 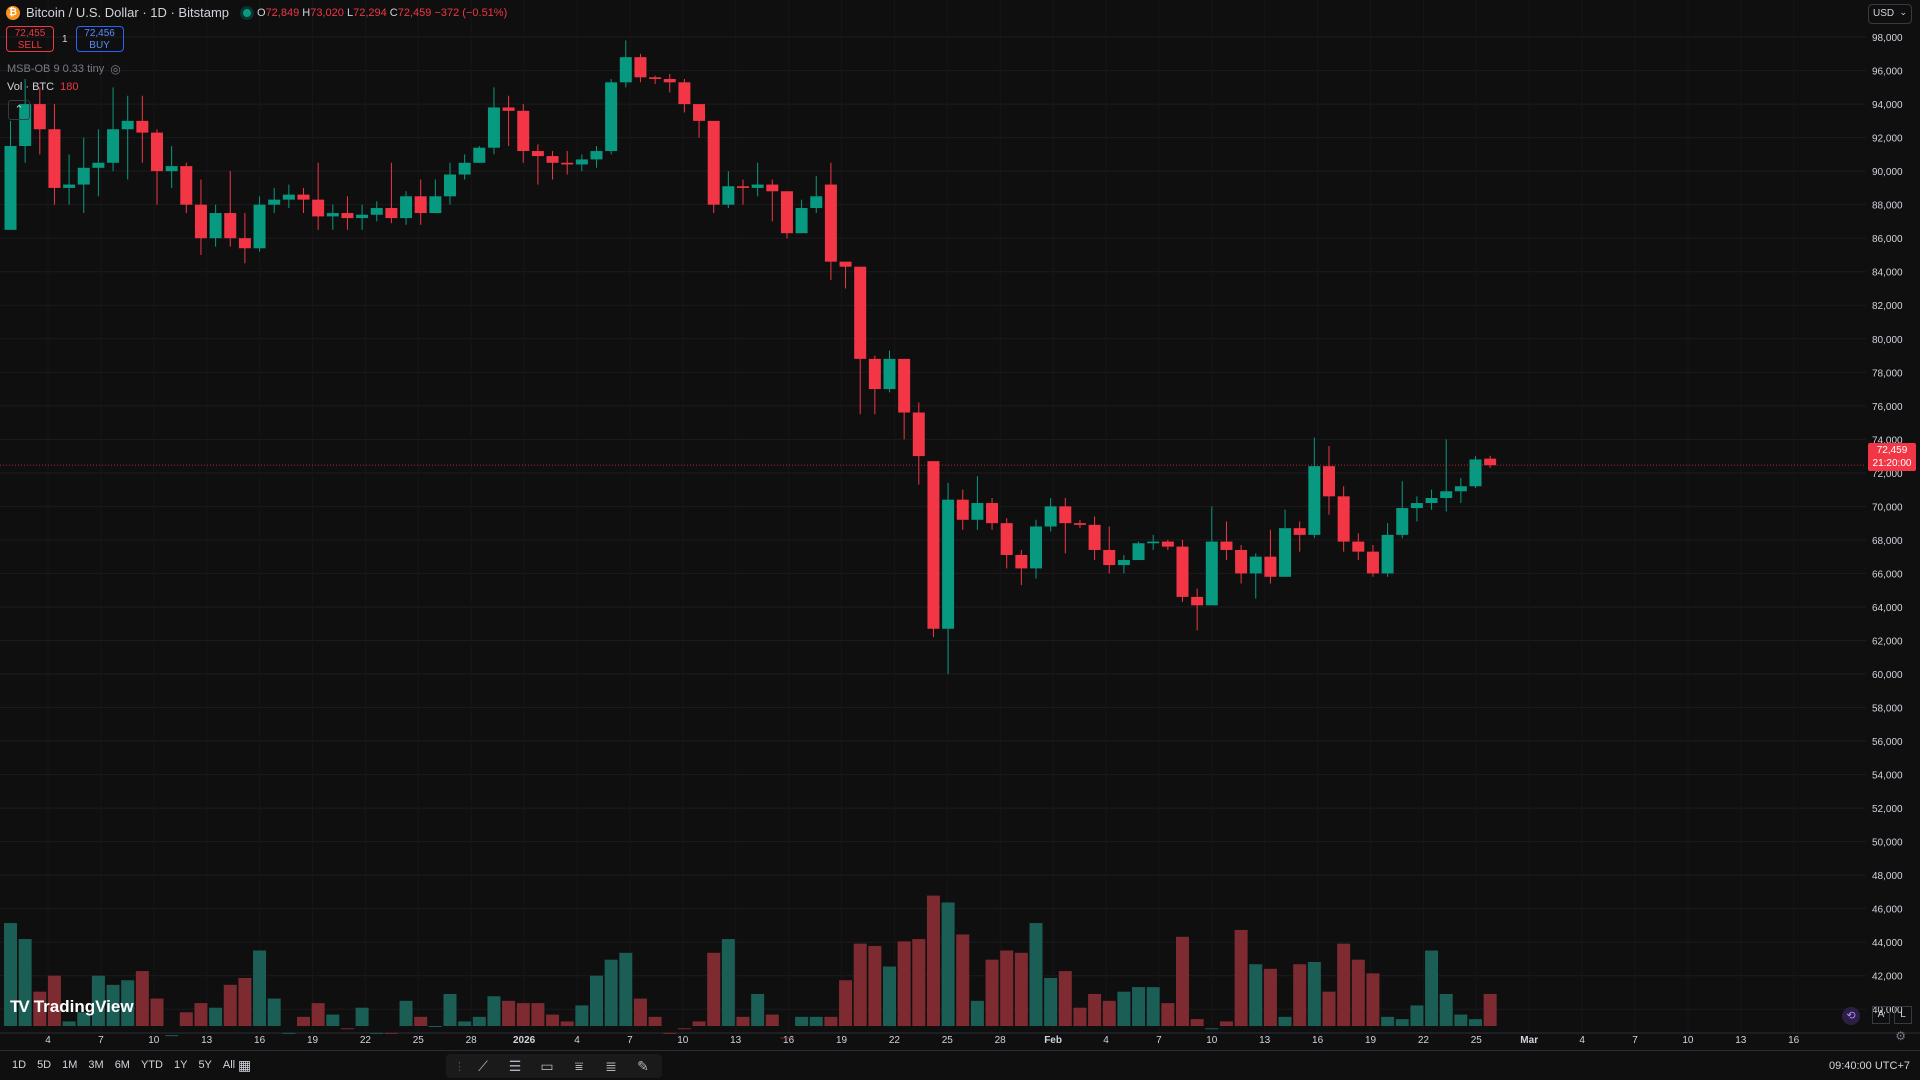 I want to click on indicator-volume: Vol · BTC 180, so click(x=42, y=87).